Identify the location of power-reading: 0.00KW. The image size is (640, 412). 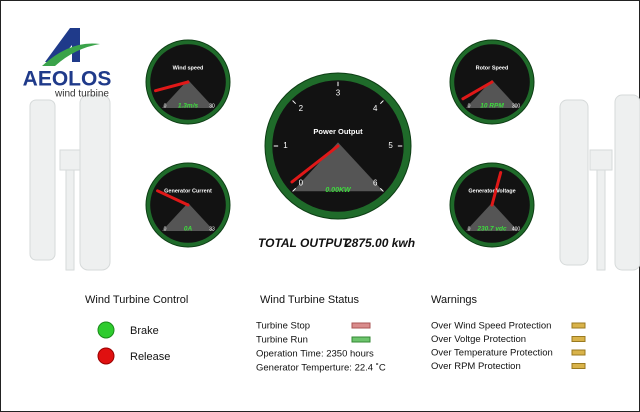
(338, 190).